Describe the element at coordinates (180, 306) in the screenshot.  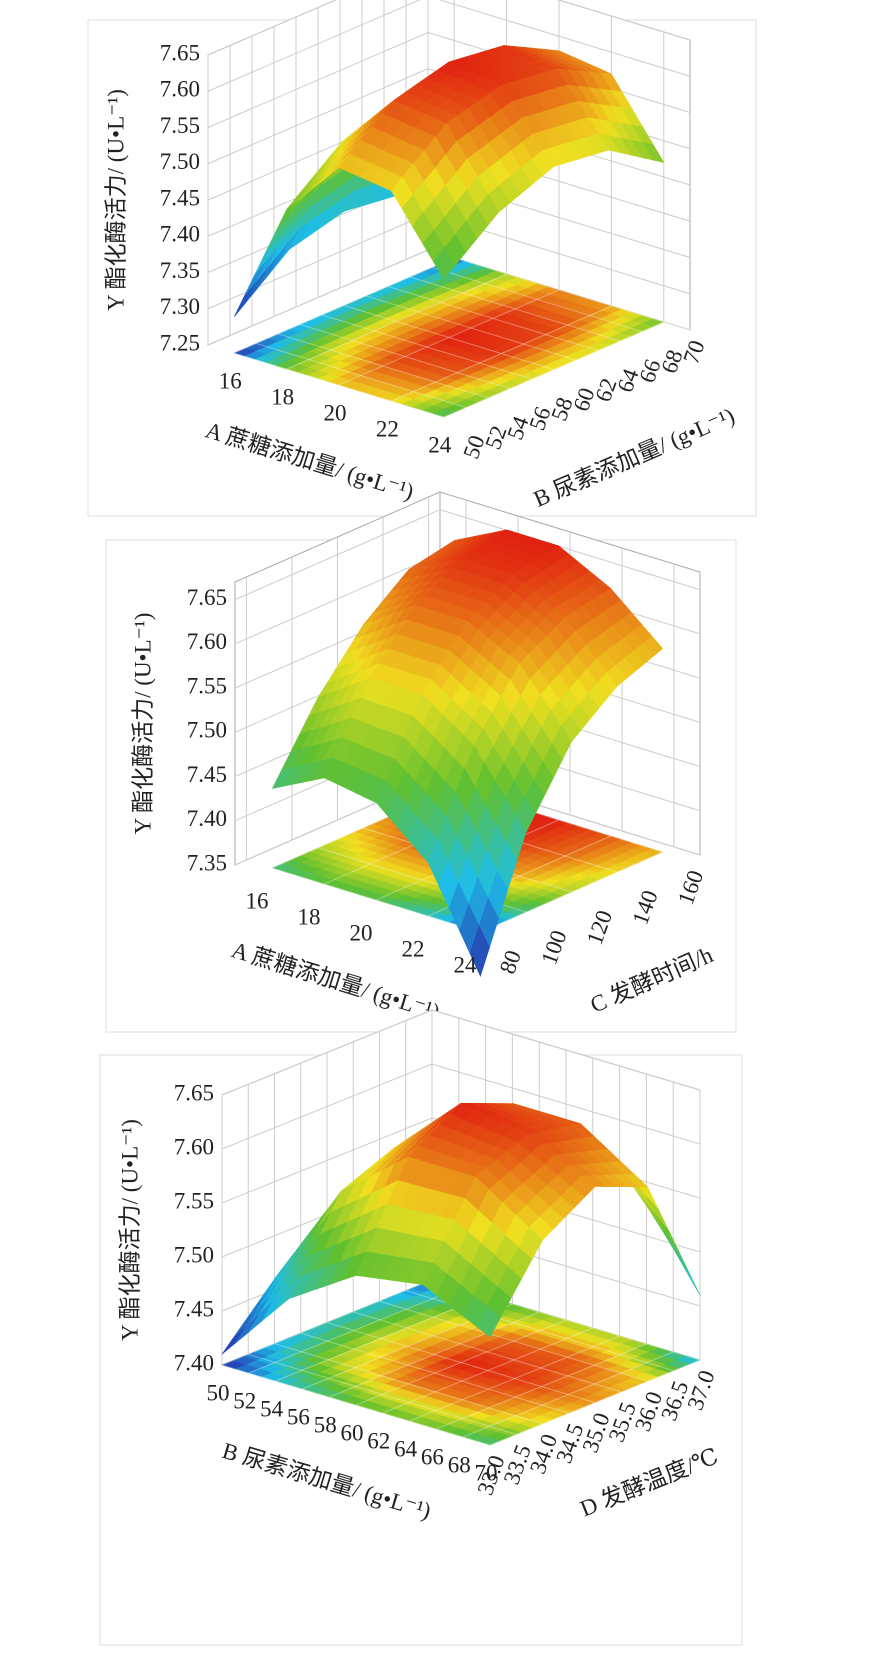
I see `z-tick-label: 7.30` at that location.